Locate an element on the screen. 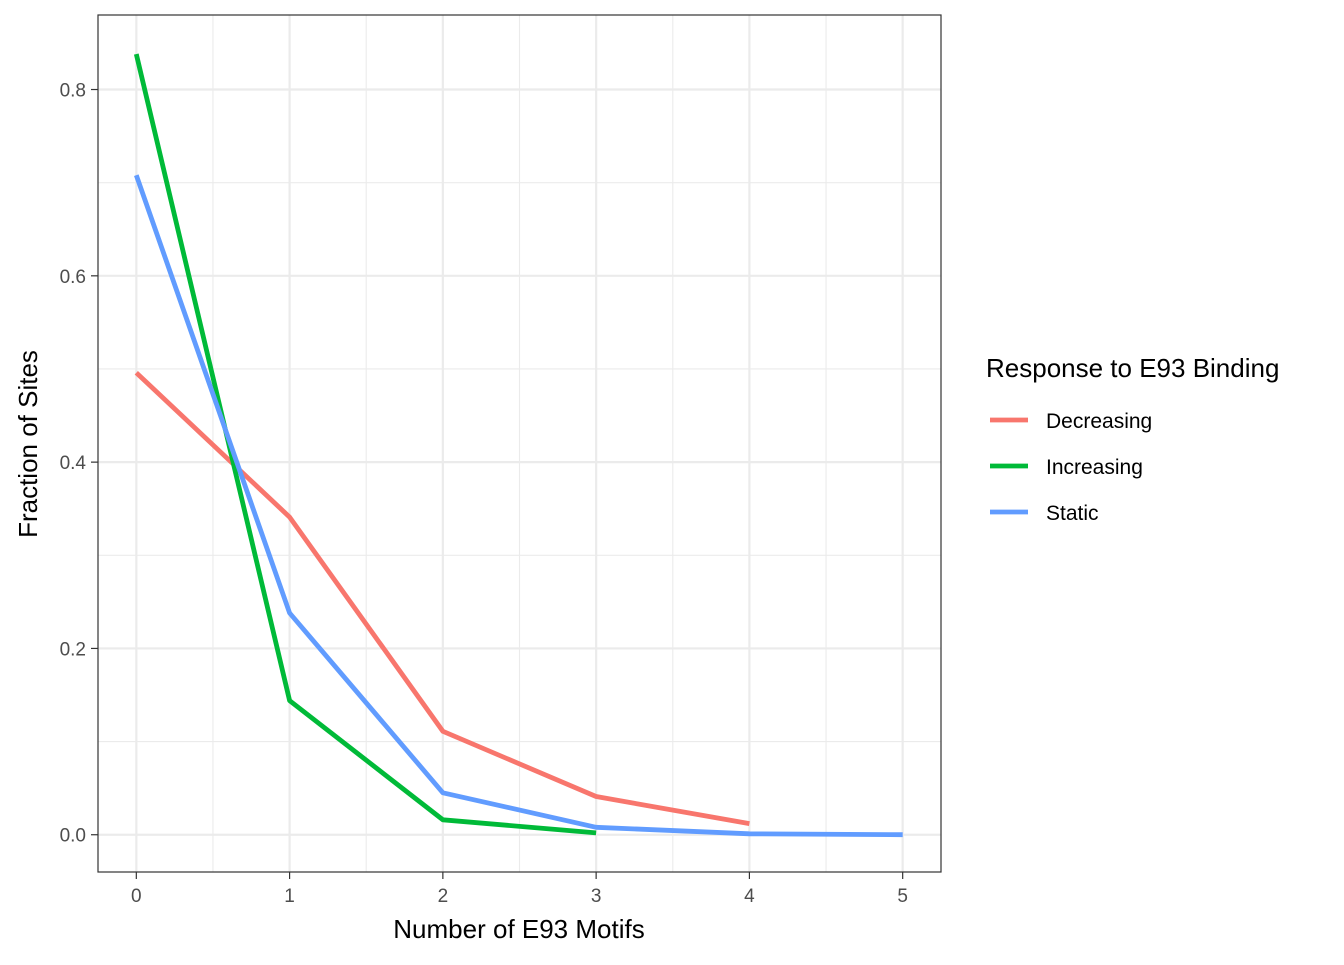 This screenshot has height=965, width=1344. y-tick-label: 0.8 is located at coordinates (73, 91).